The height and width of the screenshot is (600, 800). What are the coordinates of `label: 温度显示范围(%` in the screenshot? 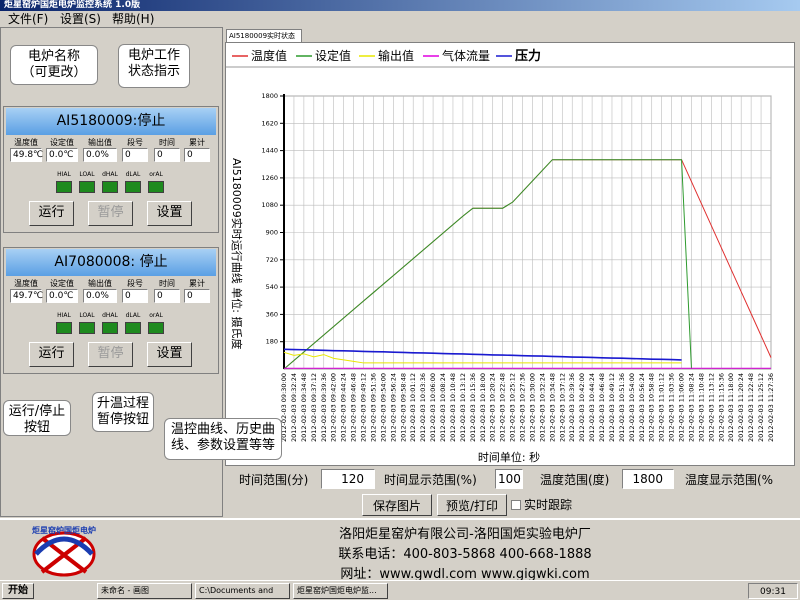 It's located at (729, 480).